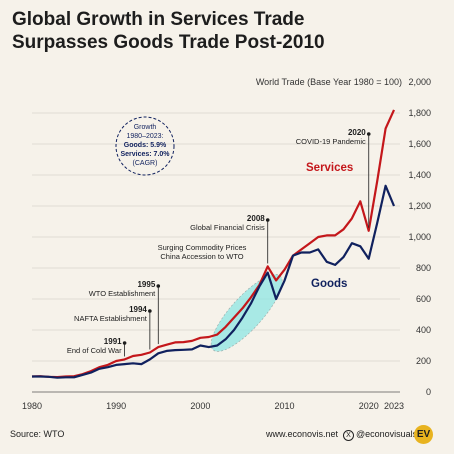 This screenshot has height=454, width=454. What do you see at coordinates (32, 406) in the screenshot?
I see `x-tick-label: 1980` at bounding box center [32, 406].